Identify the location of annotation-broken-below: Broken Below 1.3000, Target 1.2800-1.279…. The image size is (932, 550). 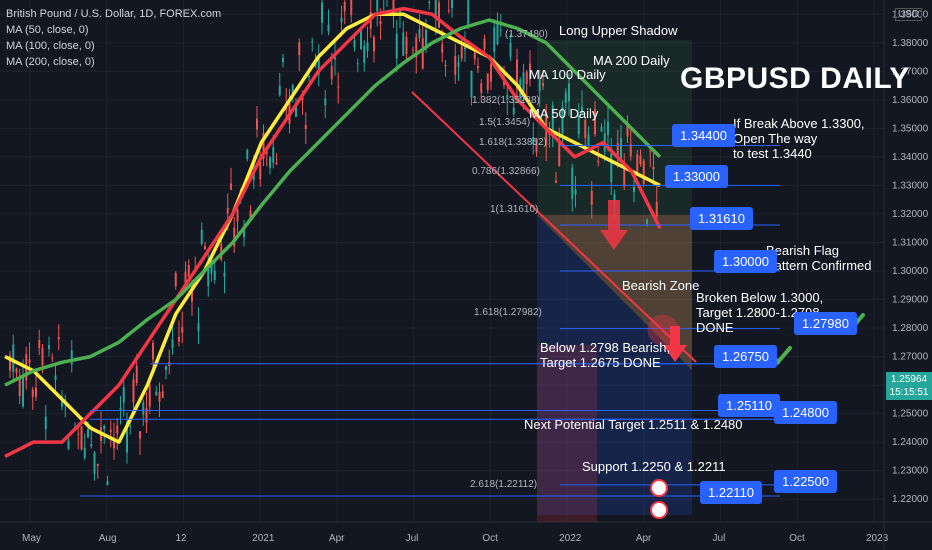
(759, 312).